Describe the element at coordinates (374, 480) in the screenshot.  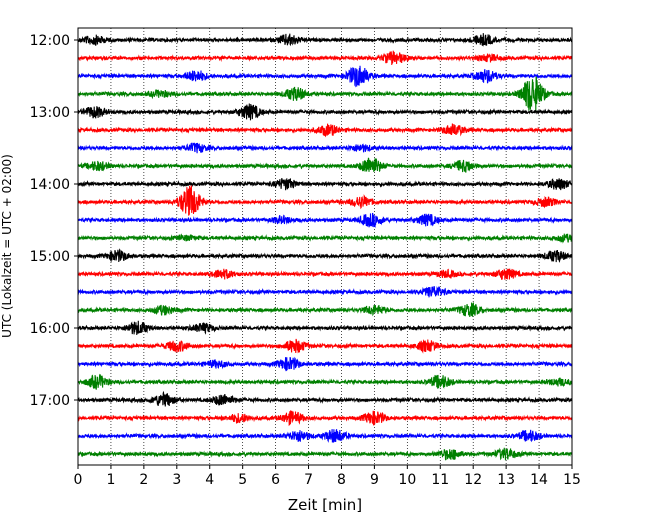
I see `x-tick-label: 9` at that location.